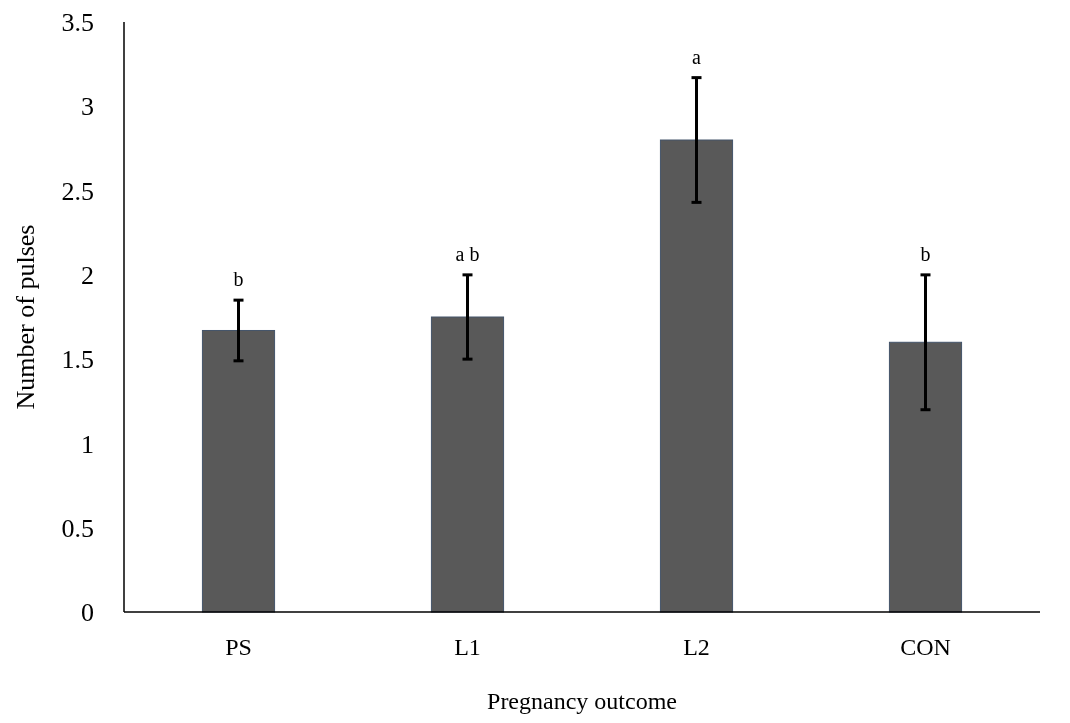 This screenshot has height=723, width=1070. Describe the element at coordinates (696, 647) in the screenshot. I see `x-tick-label: L2` at that location.